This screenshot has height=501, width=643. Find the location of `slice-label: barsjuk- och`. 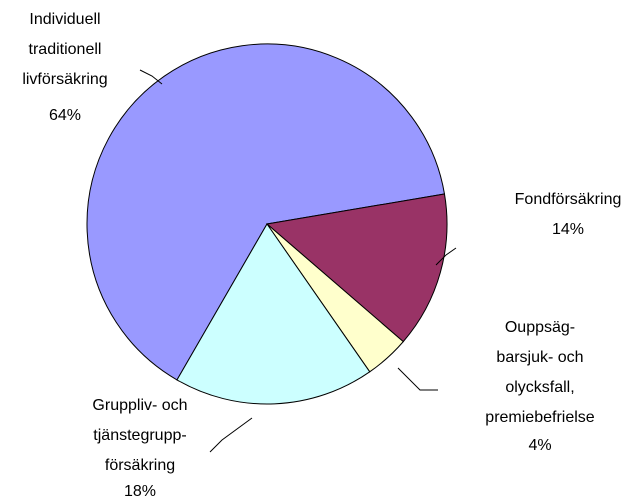

slice-label: barsjuk- och is located at coordinates (539, 357).